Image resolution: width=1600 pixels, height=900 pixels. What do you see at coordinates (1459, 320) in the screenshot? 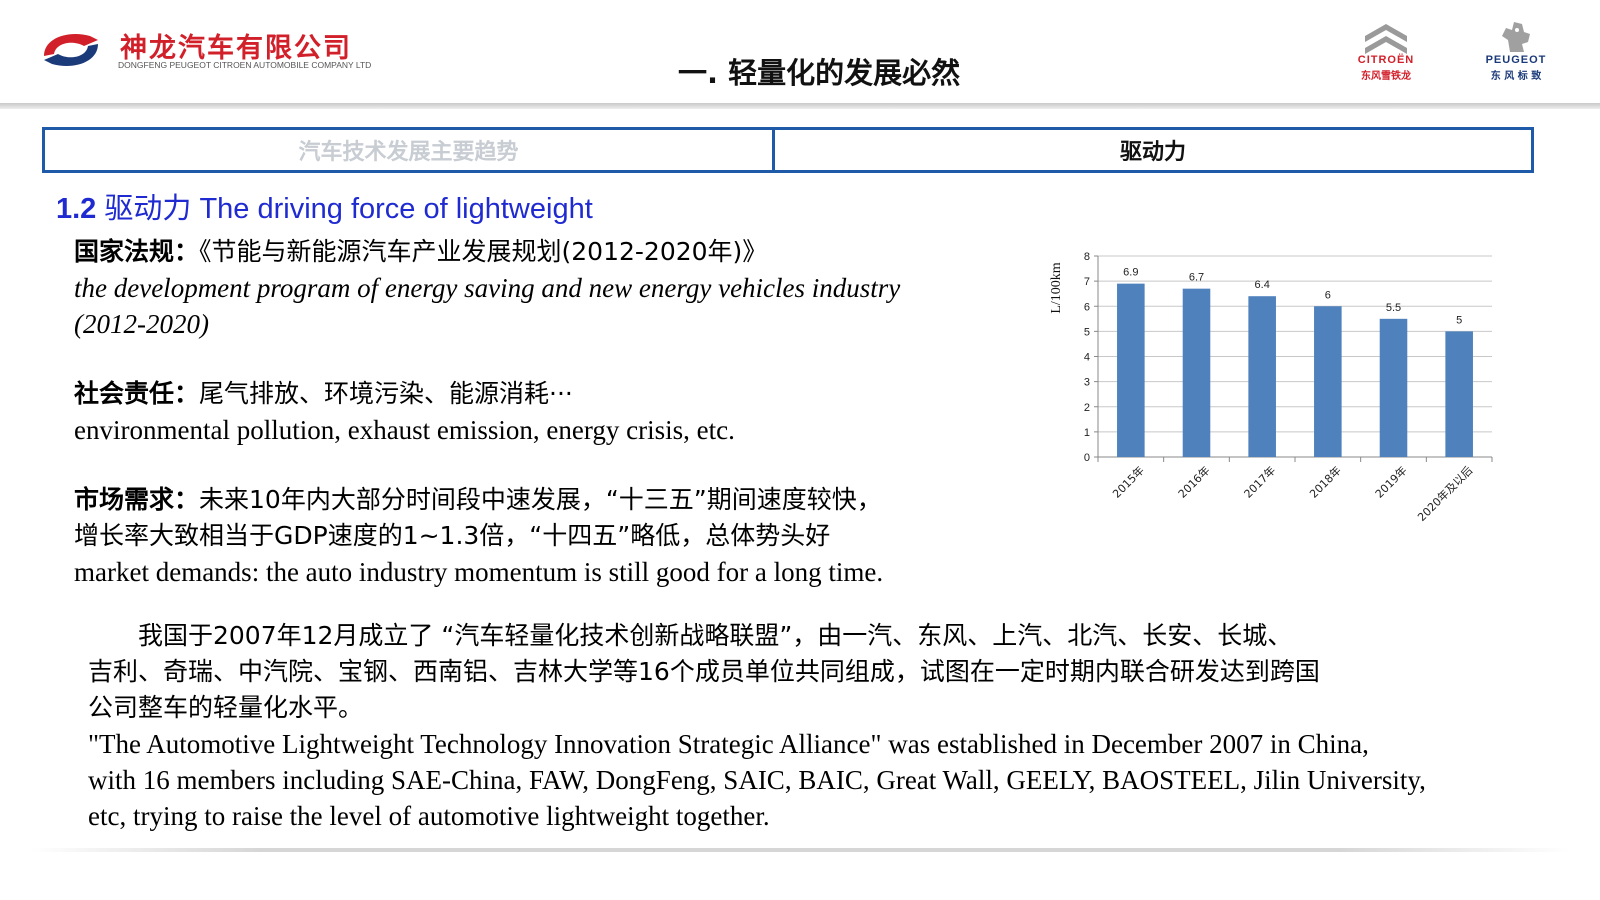
I see `data-label: 5` at bounding box center [1459, 320].